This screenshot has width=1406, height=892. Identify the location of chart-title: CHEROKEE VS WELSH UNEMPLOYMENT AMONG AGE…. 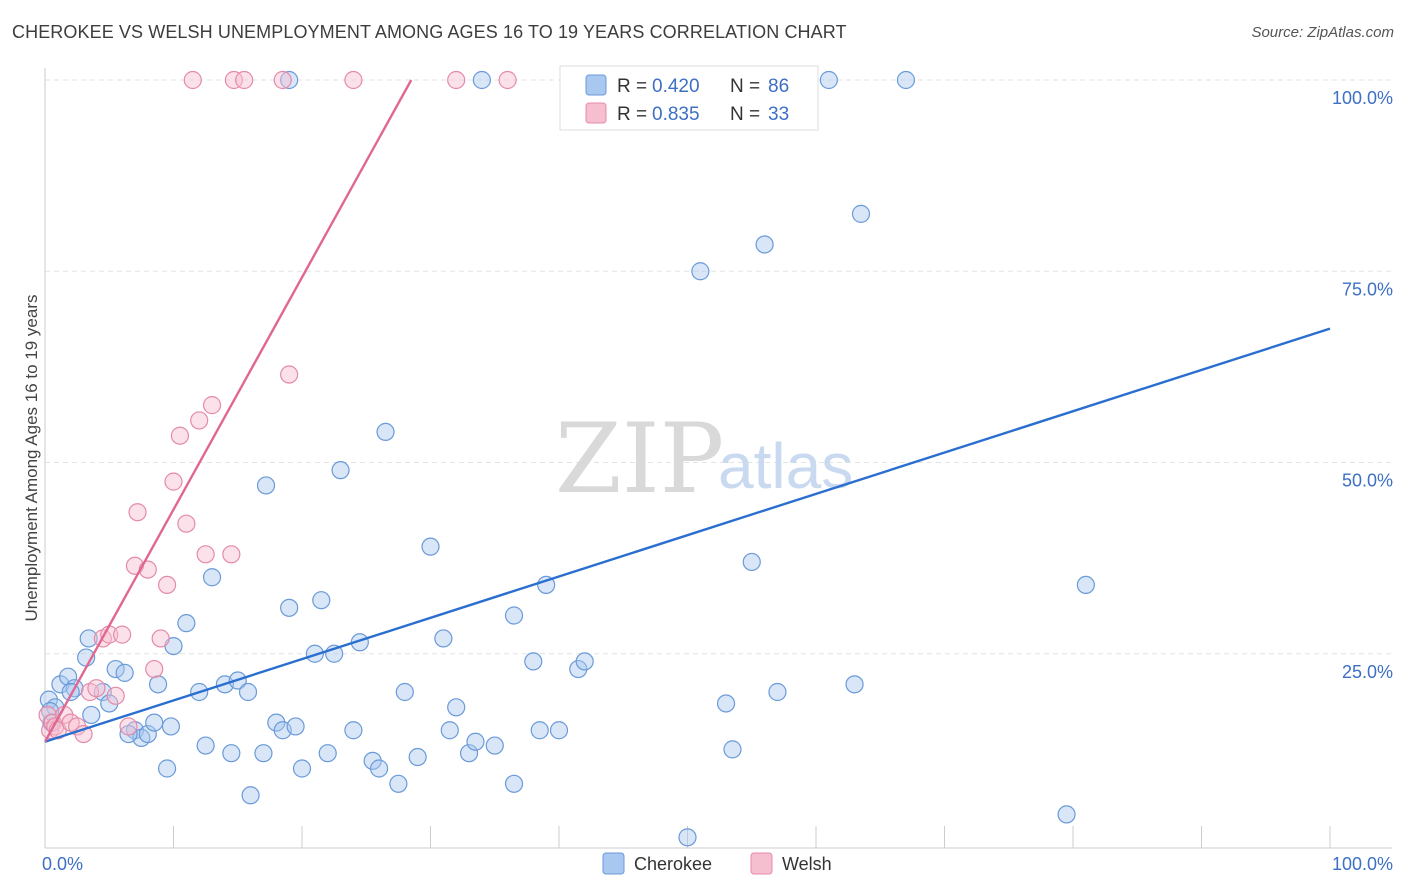
(429, 32).